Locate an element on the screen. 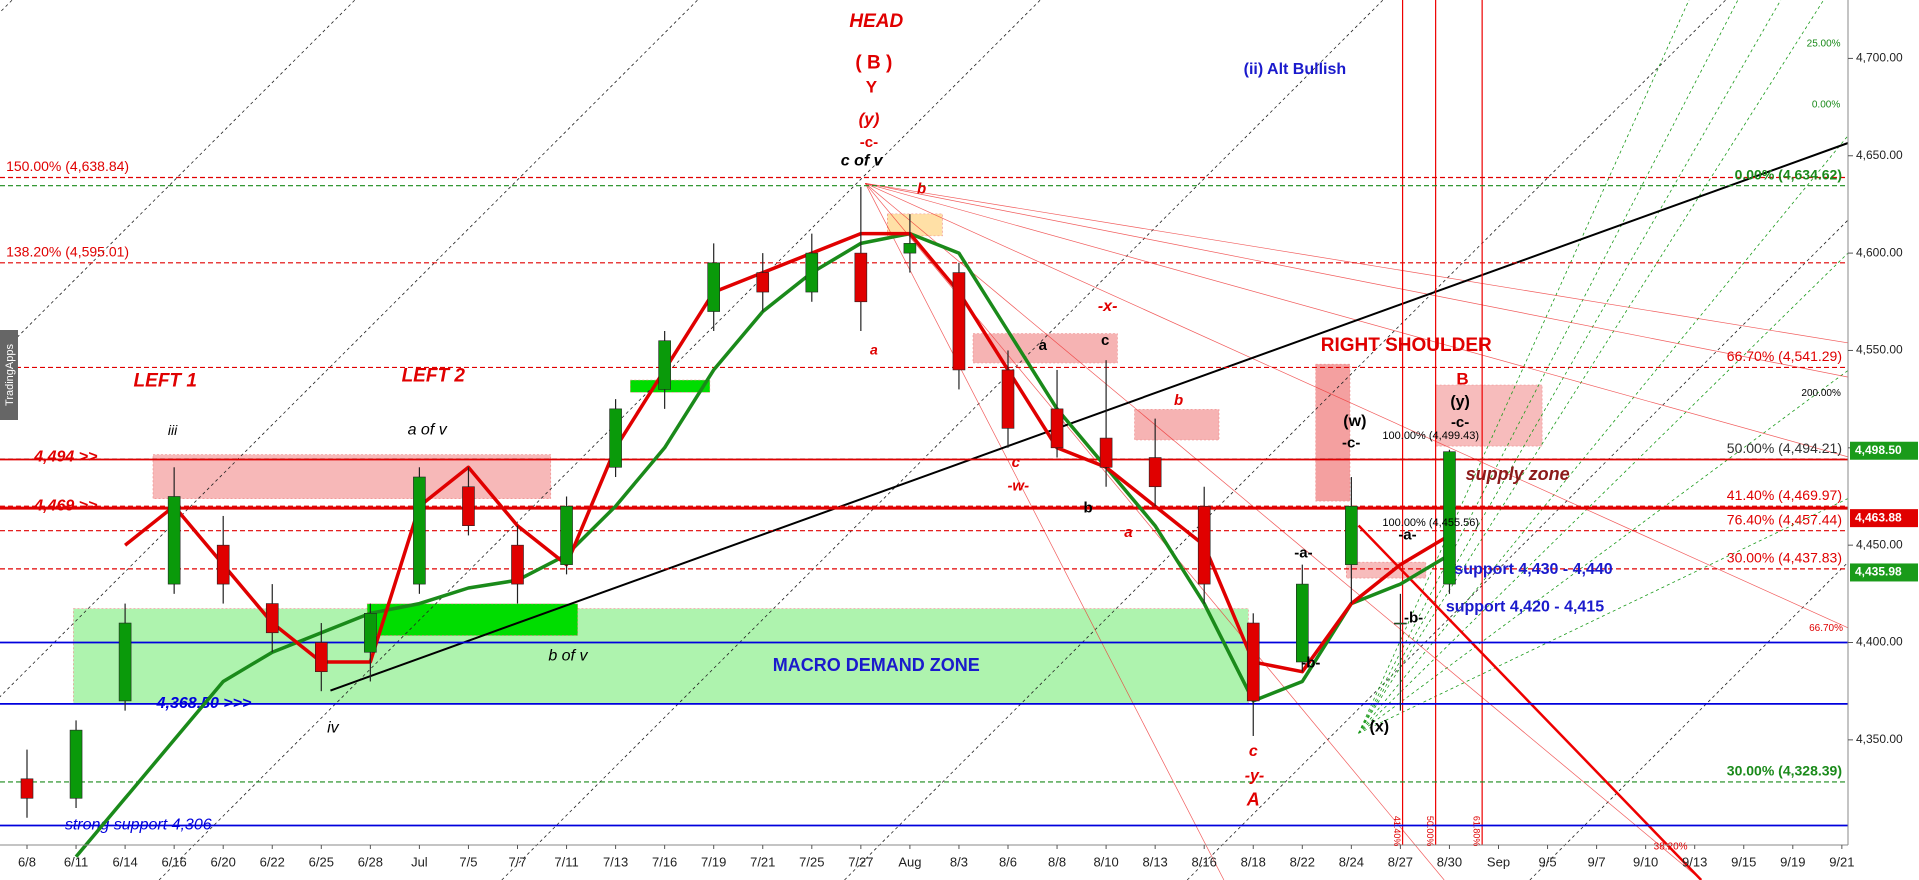  watermark-badge is located at coordinates (9, 375).